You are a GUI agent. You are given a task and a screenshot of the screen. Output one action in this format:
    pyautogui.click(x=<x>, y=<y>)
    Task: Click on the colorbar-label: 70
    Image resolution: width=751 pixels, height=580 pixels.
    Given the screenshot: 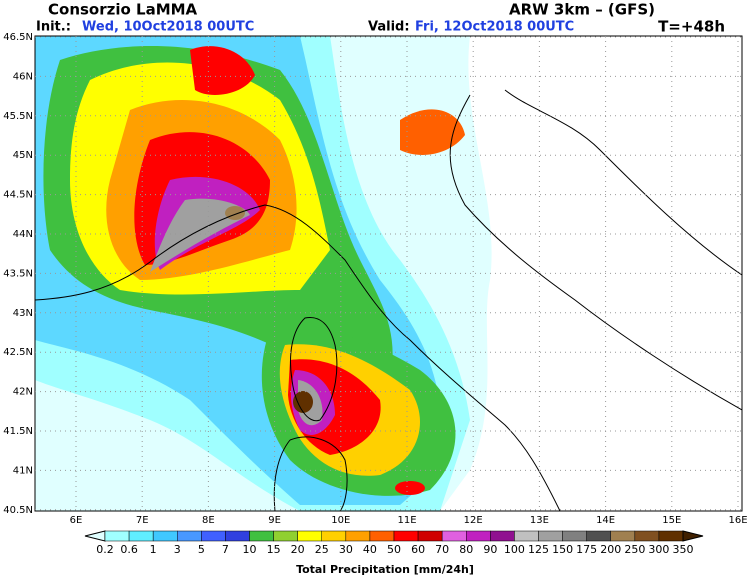 What is the action you would take?
    pyautogui.click(x=442, y=549)
    